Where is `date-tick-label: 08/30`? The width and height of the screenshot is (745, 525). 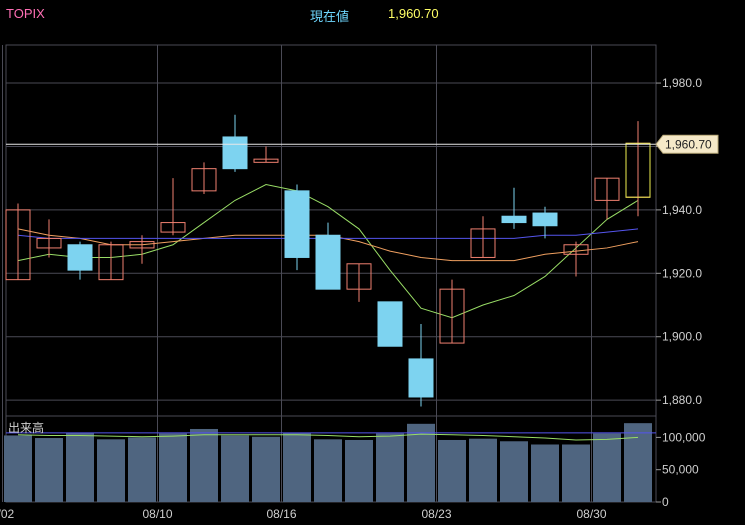 date-tick-label: 08/30 is located at coordinates (591, 514).